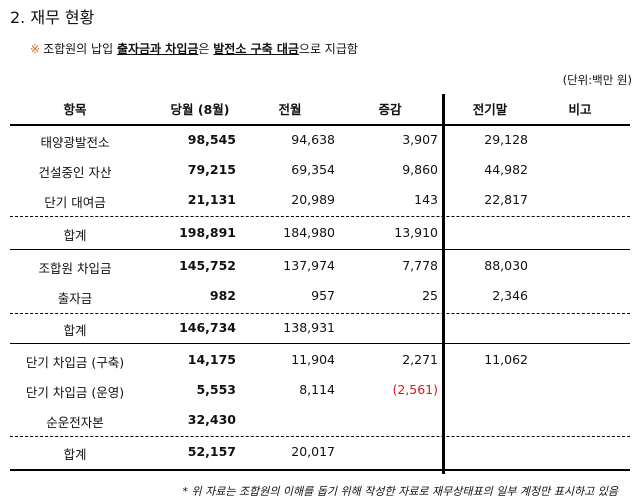  What do you see at coordinates (75, 298) in the screenshot?
I see `row-item: 출자금` at bounding box center [75, 298].